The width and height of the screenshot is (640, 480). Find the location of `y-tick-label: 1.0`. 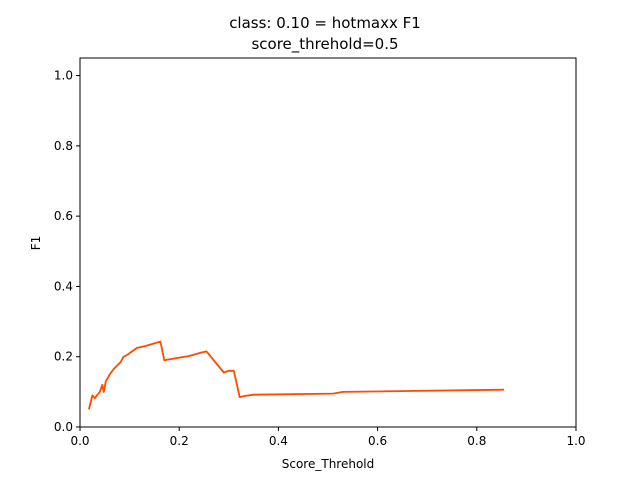

y-tick-label: 1.0 is located at coordinates (63, 76).